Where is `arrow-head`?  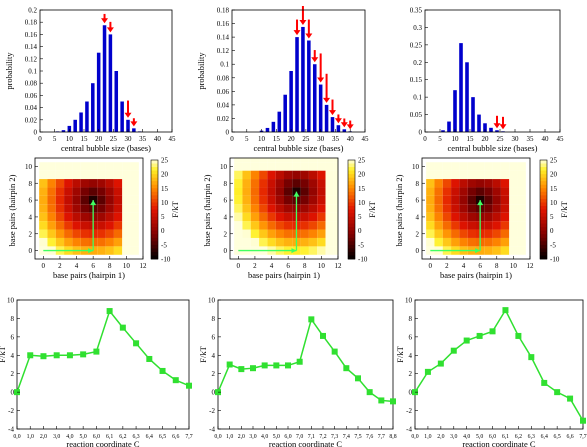 arrow-head is located at coordinates (128, 115).